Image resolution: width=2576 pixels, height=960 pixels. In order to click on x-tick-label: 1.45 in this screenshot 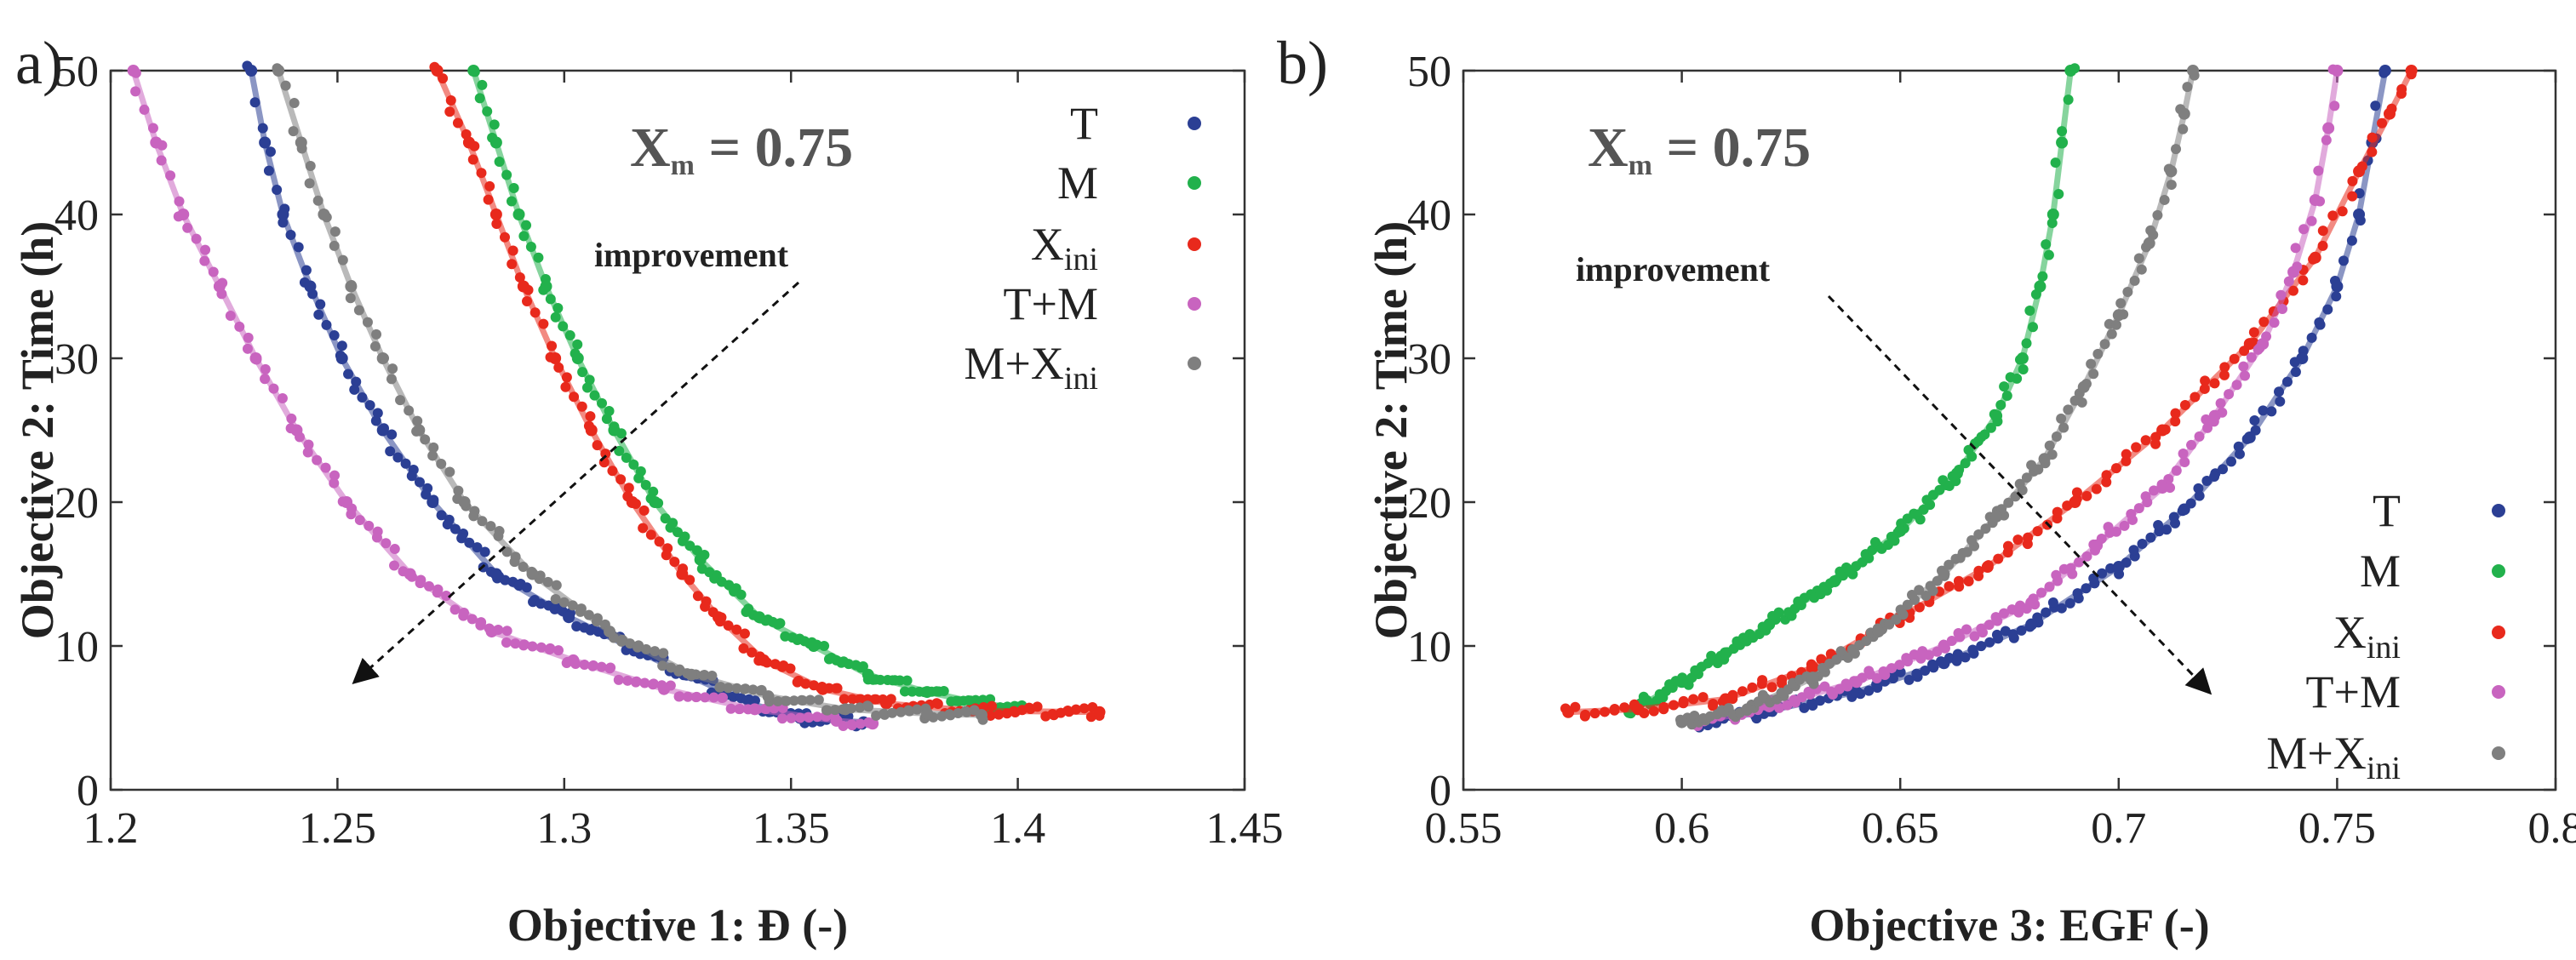, I will do `click(1245, 829)`.